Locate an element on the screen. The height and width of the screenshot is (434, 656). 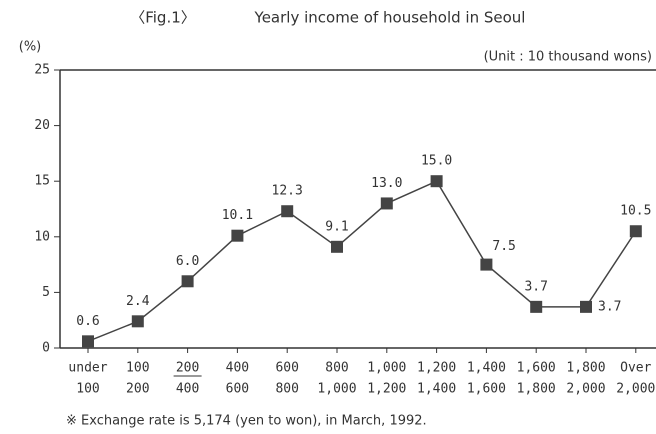
data-label: 2.4 is located at coordinates (138, 301).